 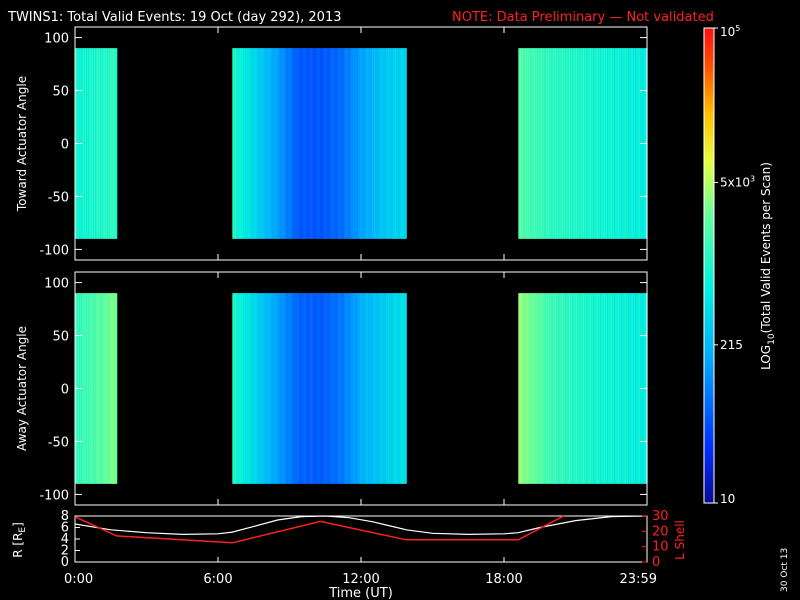 I want to click on toward-y-axis-label: Toward Actuator Angle, so click(x=22, y=144).